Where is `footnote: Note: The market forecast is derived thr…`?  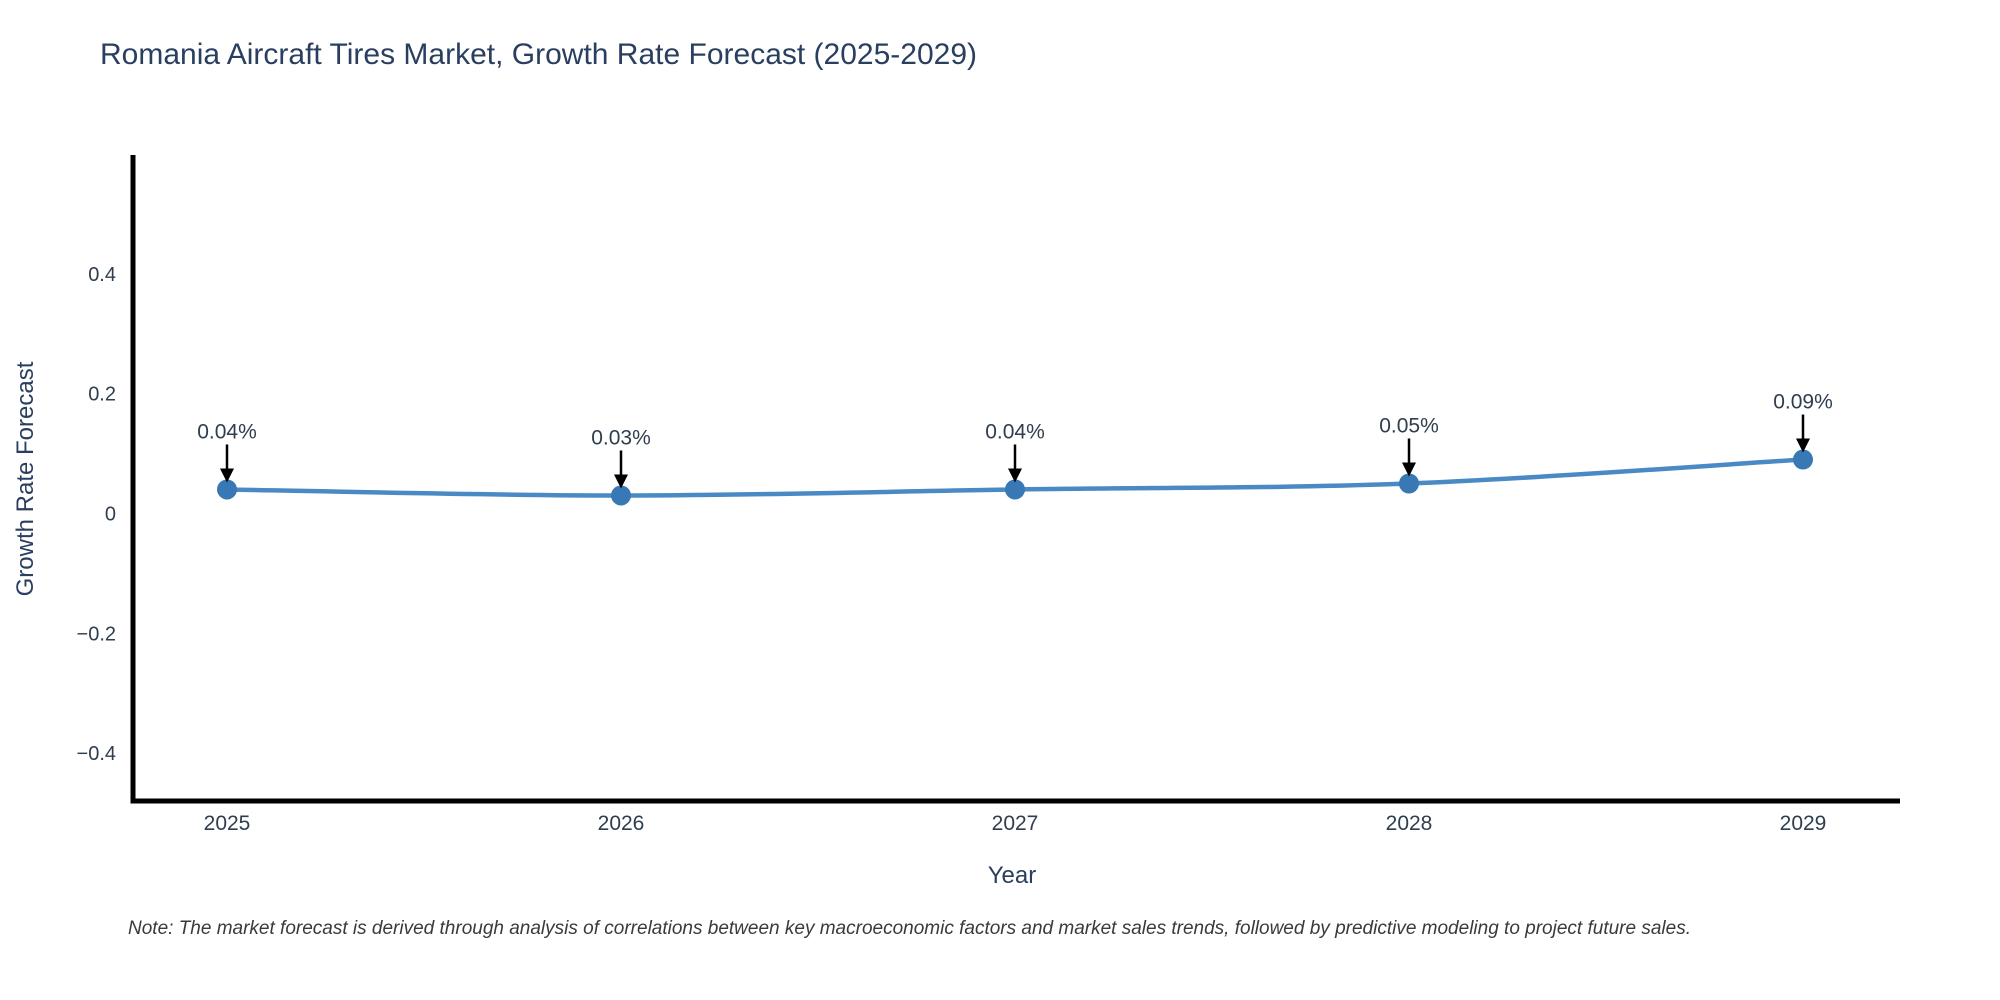 footnote: Note: The market forecast is derived thr… is located at coordinates (909, 928).